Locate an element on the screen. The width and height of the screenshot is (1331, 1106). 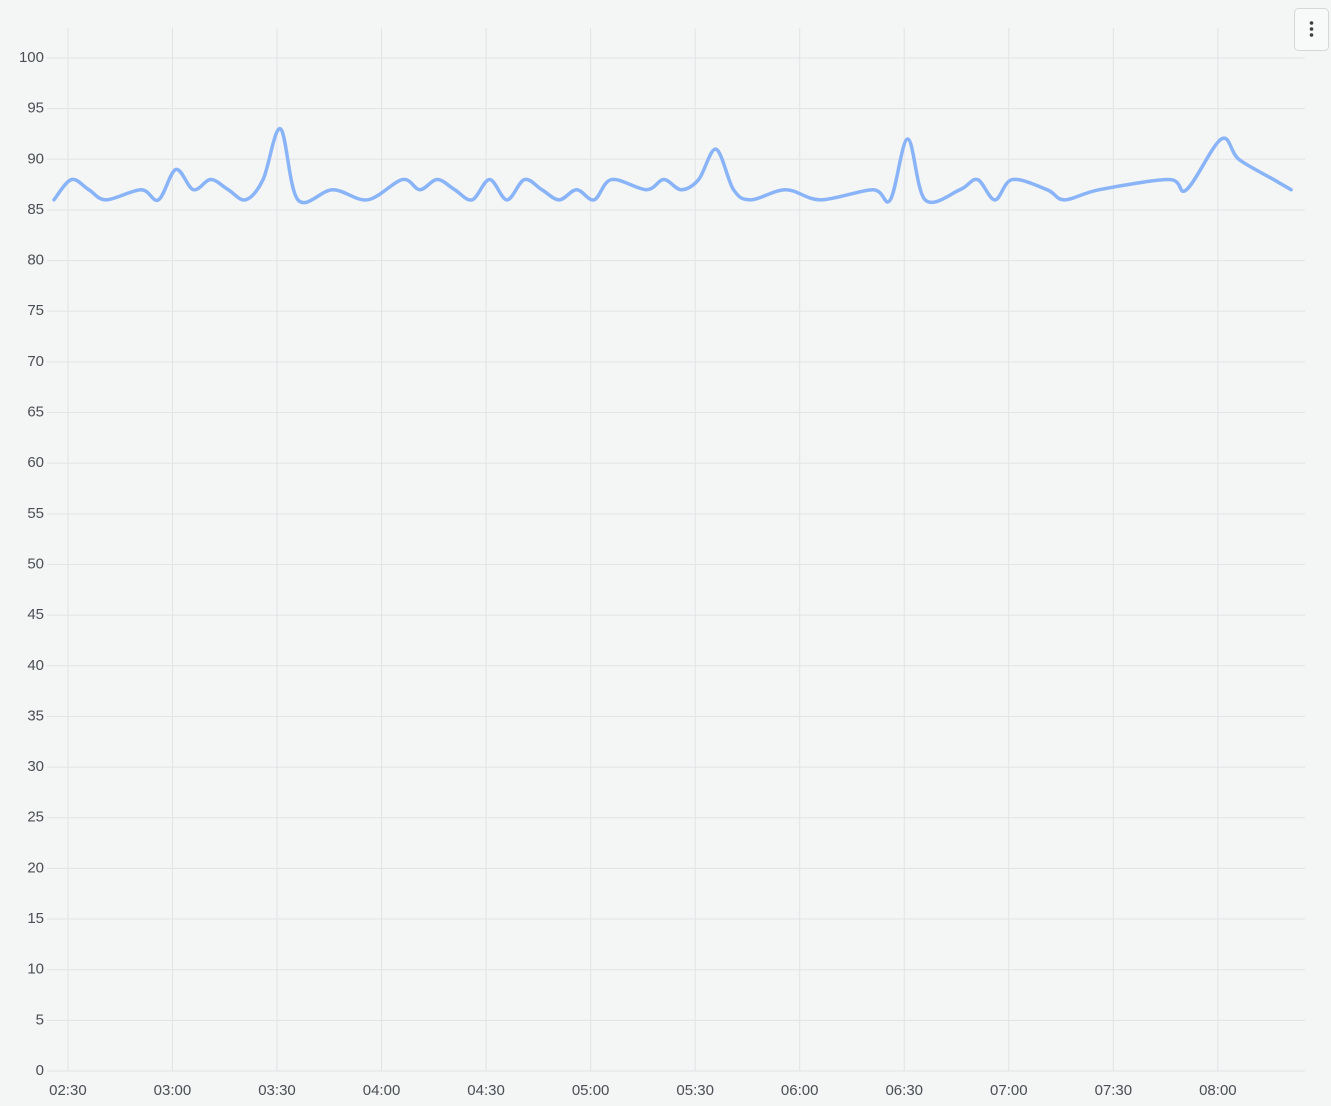
x-tick-label: 07:00 is located at coordinates (1009, 1090).